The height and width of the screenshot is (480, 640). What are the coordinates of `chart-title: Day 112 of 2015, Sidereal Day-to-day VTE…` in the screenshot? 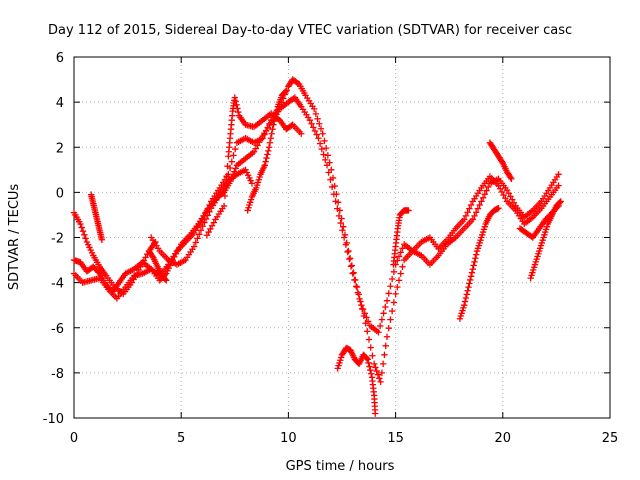 It's located at (310, 30).